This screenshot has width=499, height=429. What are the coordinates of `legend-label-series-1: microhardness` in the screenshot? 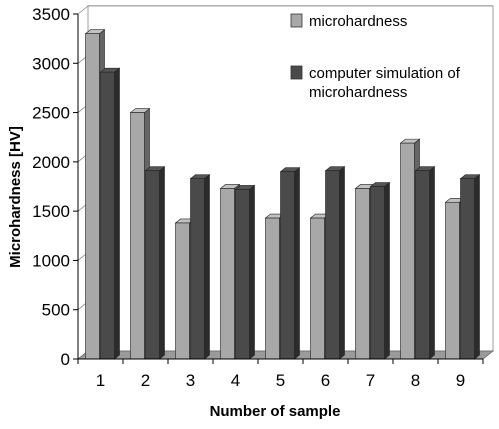 It's located at (358, 21).